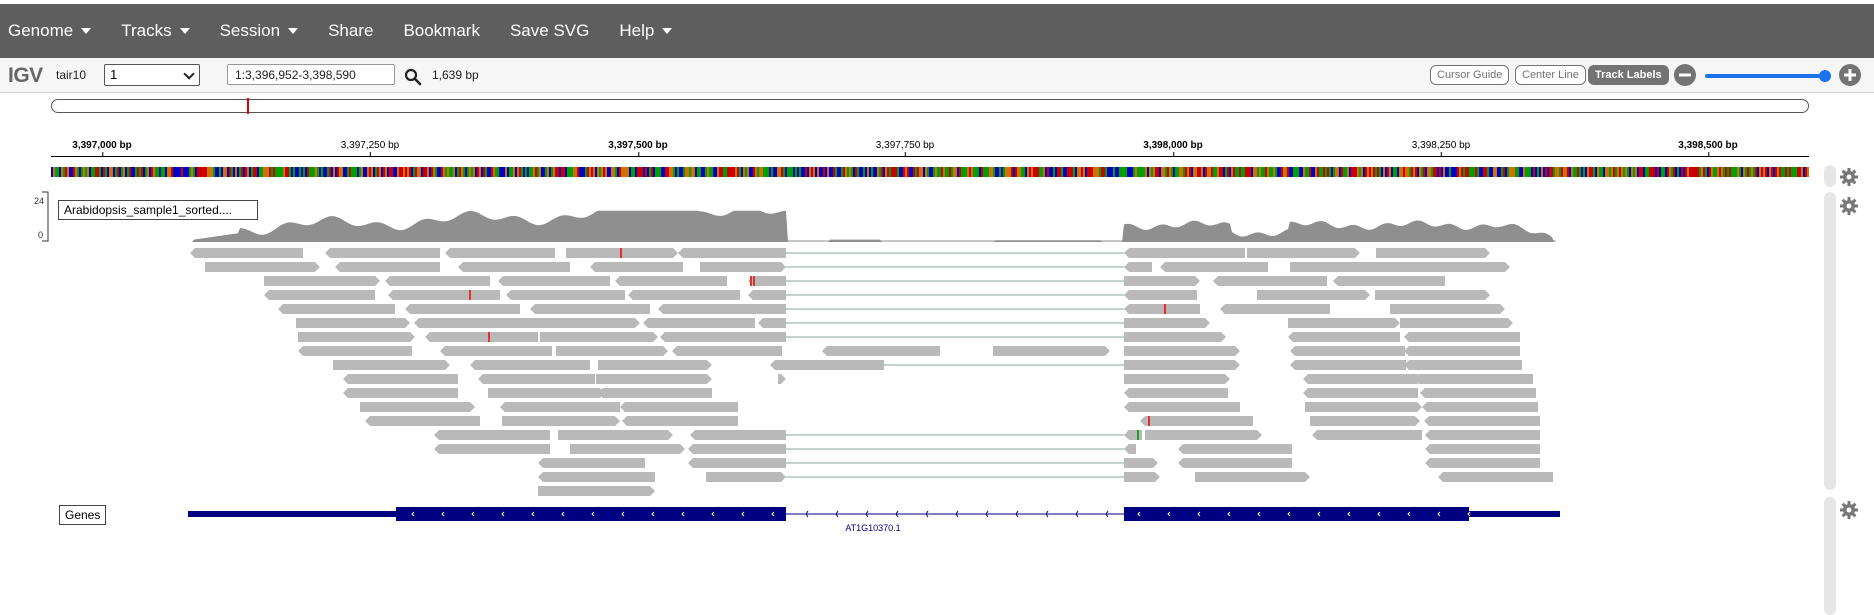  I want to click on menu-save-svg: Save SVG, so click(549, 31).